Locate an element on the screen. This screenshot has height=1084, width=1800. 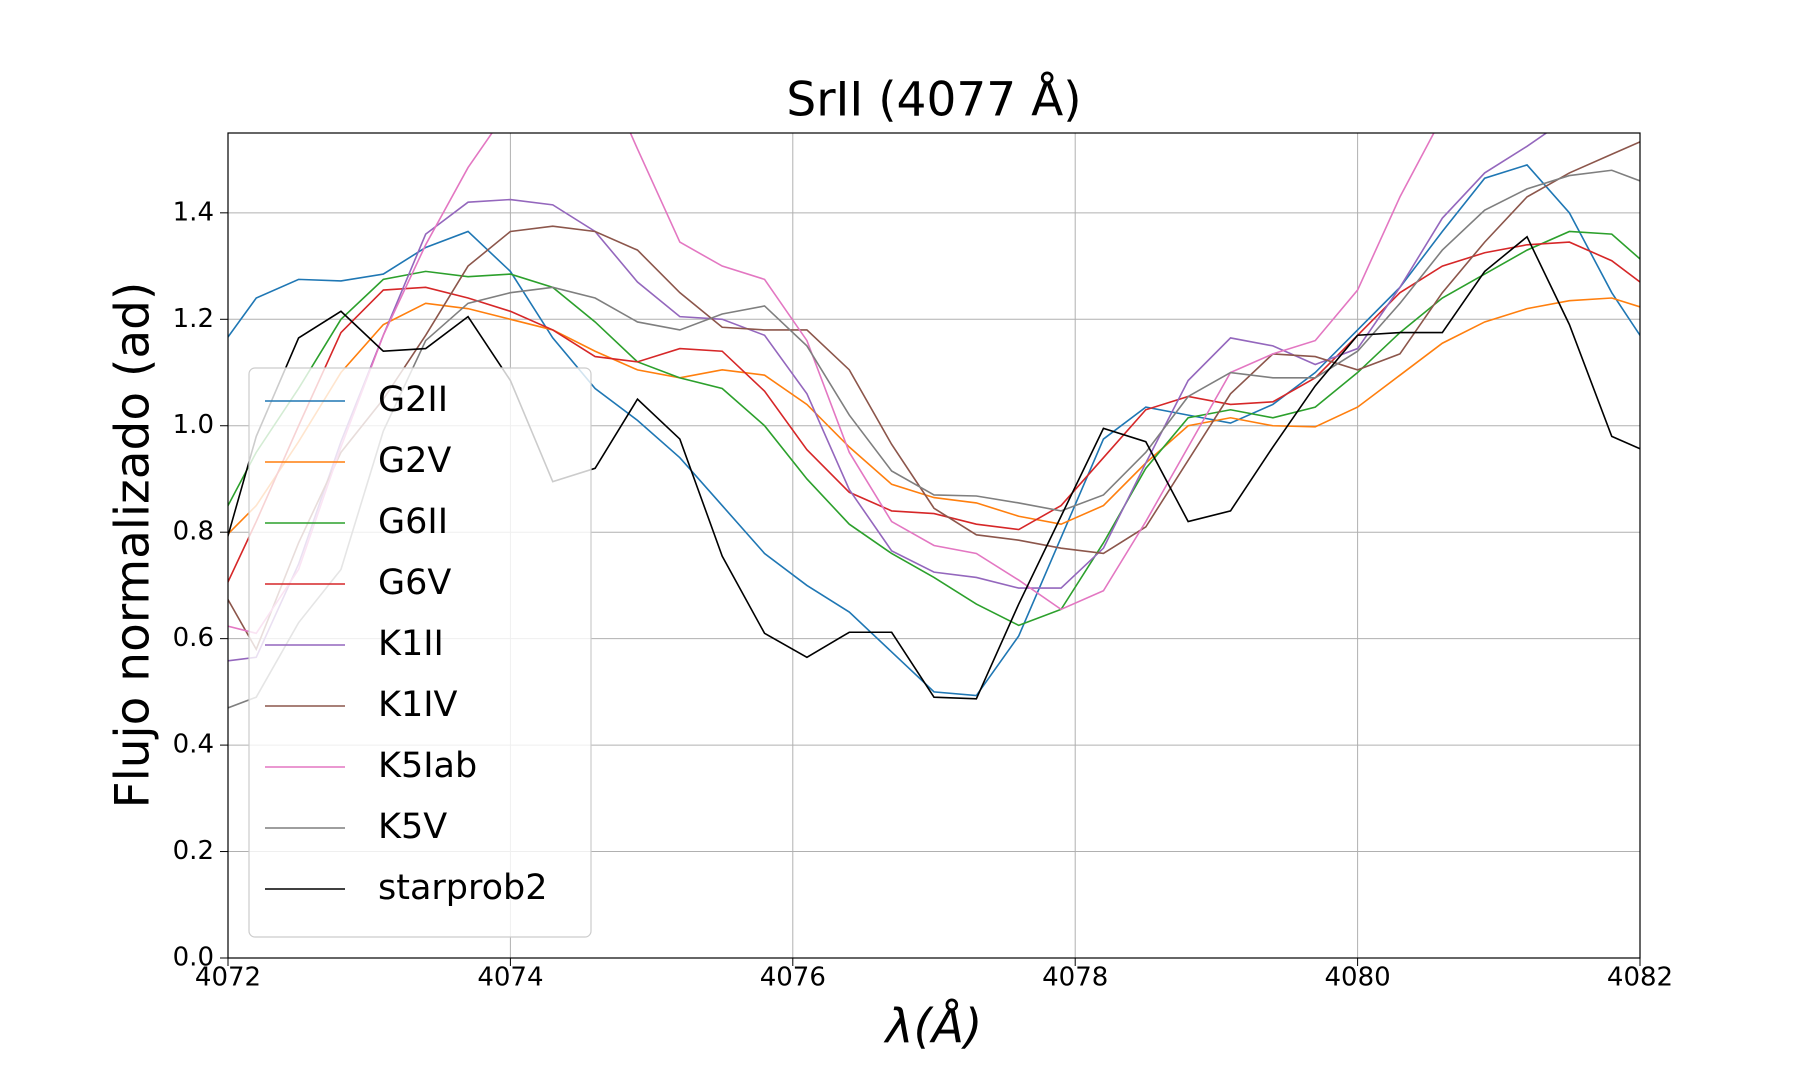
y-tick-label: 0.0 is located at coordinates (193, 958).